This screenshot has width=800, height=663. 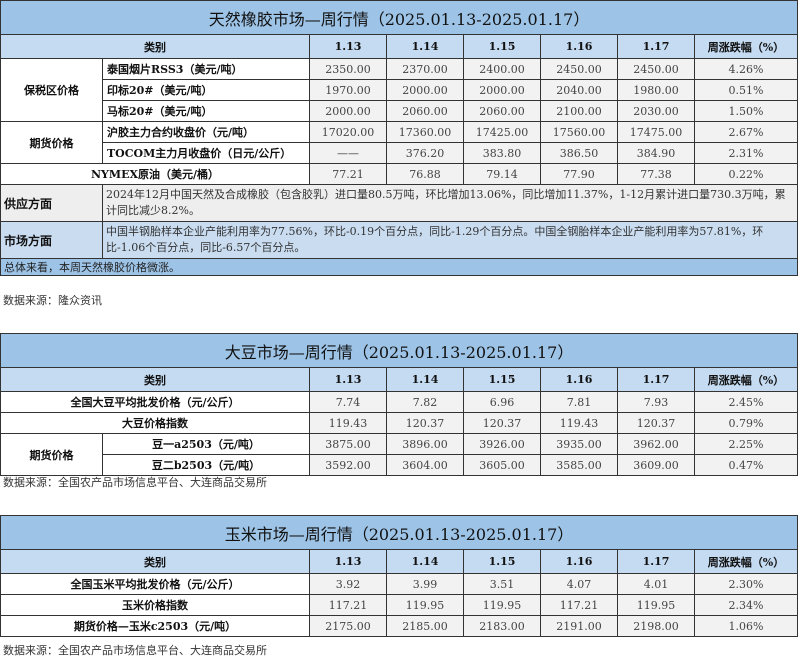 I want to click on price-cell: 2183.00, so click(x=502, y=626).